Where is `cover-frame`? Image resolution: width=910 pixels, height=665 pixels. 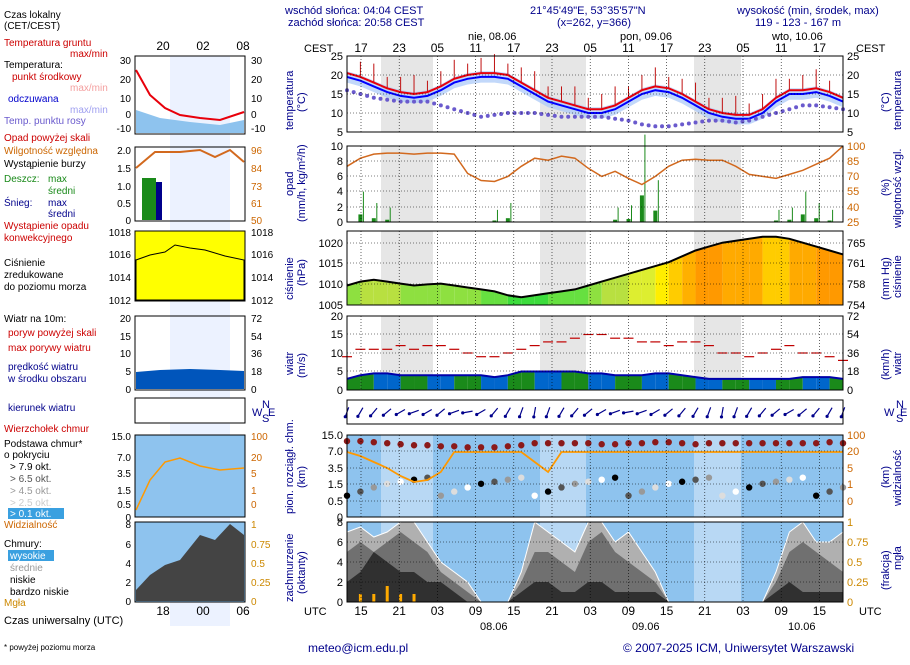 cover-frame is located at coordinates (595, 562).